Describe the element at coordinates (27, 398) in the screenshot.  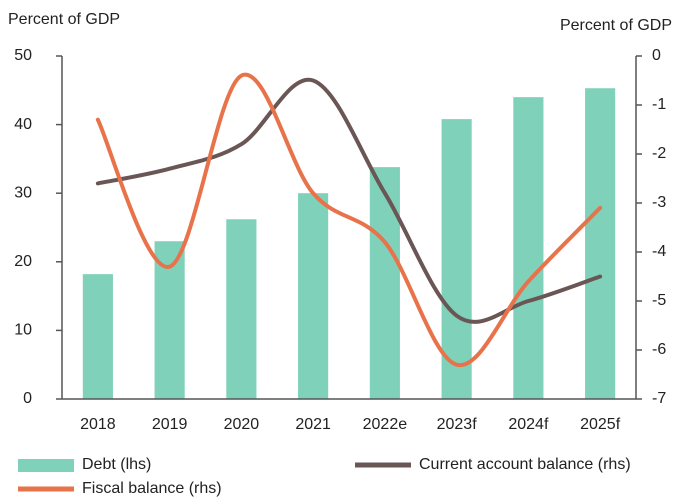
I see `y-tick-label: 0` at that location.